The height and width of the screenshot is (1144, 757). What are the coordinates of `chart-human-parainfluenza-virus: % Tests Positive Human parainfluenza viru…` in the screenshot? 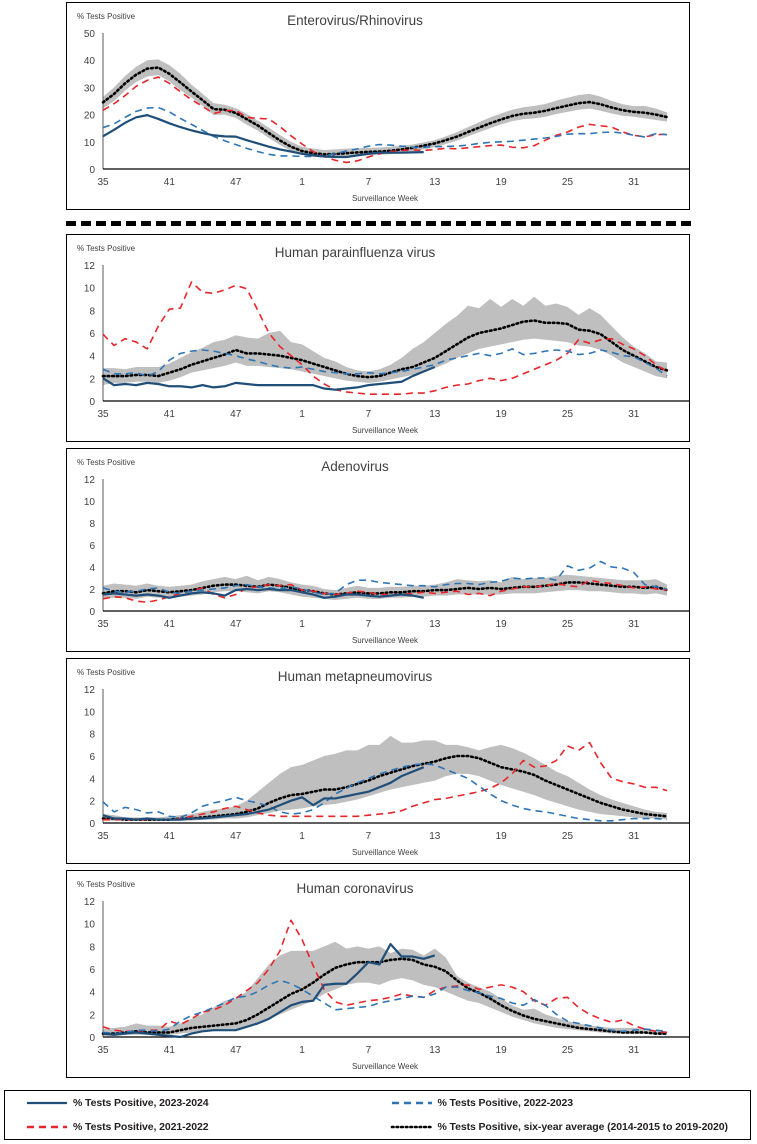 It's located at (383, 339).